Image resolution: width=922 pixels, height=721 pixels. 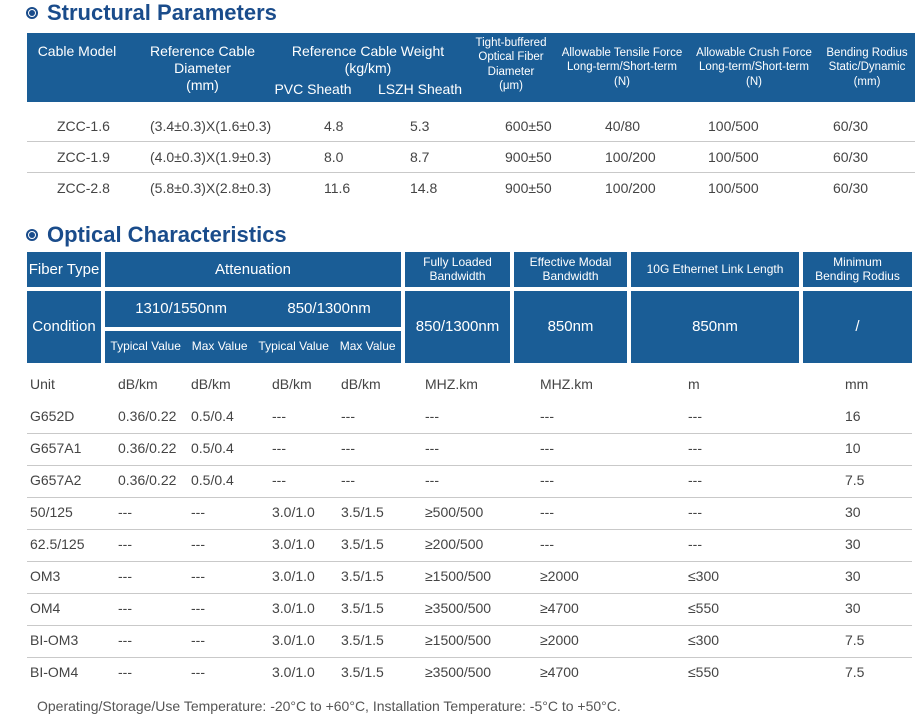 What do you see at coordinates (528, 126) in the screenshot?
I see `cell-tight-diameter: 600±50` at bounding box center [528, 126].